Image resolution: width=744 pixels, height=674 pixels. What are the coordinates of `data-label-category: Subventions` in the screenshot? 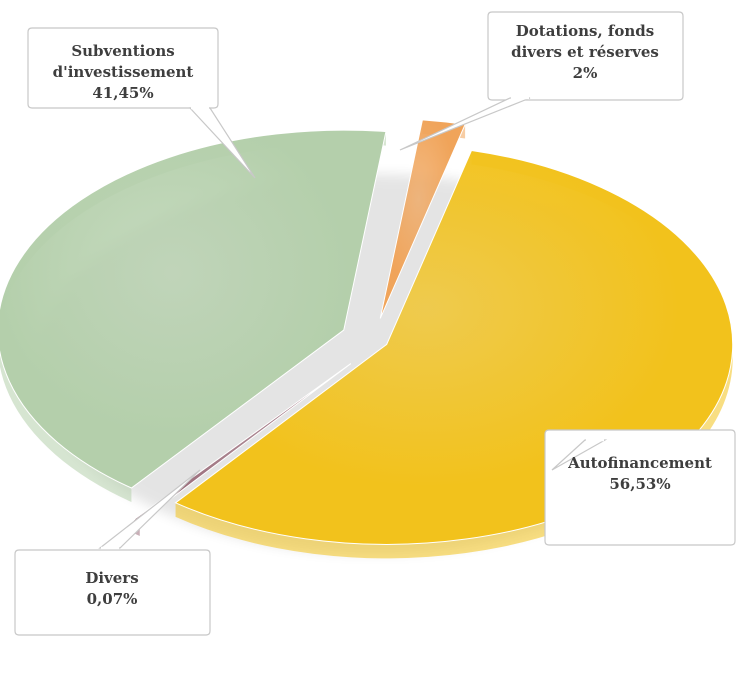 It's located at (122, 51).